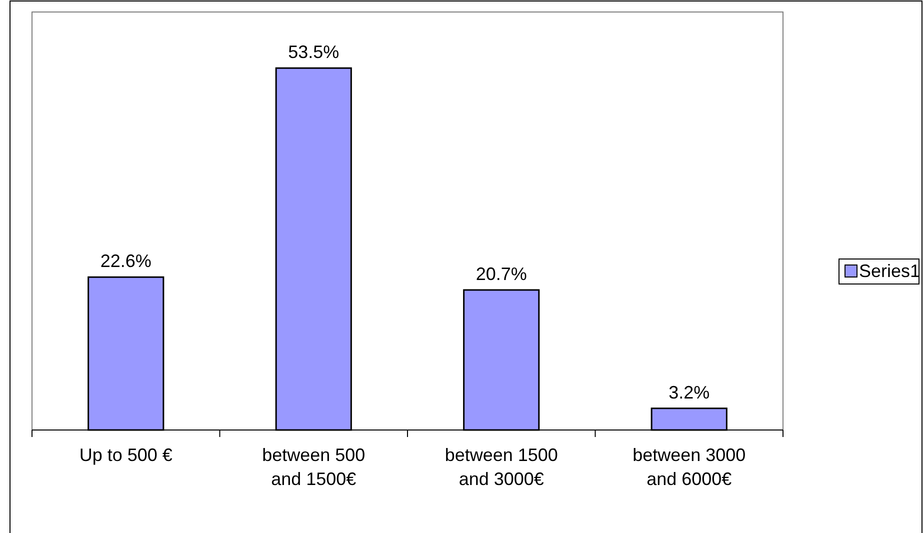  Describe the element at coordinates (689, 467) in the screenshot. I see `x-tick-label: between 3000 and 6000€` at that location.